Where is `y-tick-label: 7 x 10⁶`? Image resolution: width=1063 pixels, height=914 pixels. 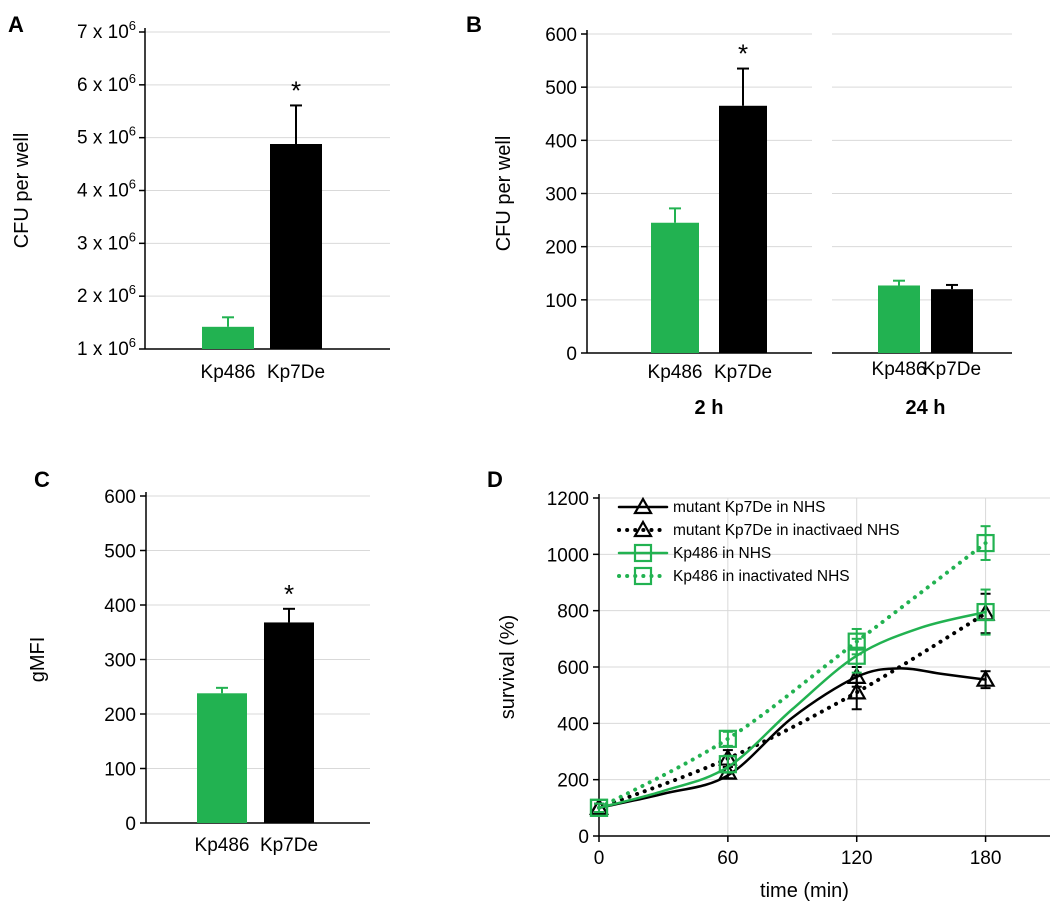 y-tick-label: 7 x 10⁶ is located at coordinates (106, 30).